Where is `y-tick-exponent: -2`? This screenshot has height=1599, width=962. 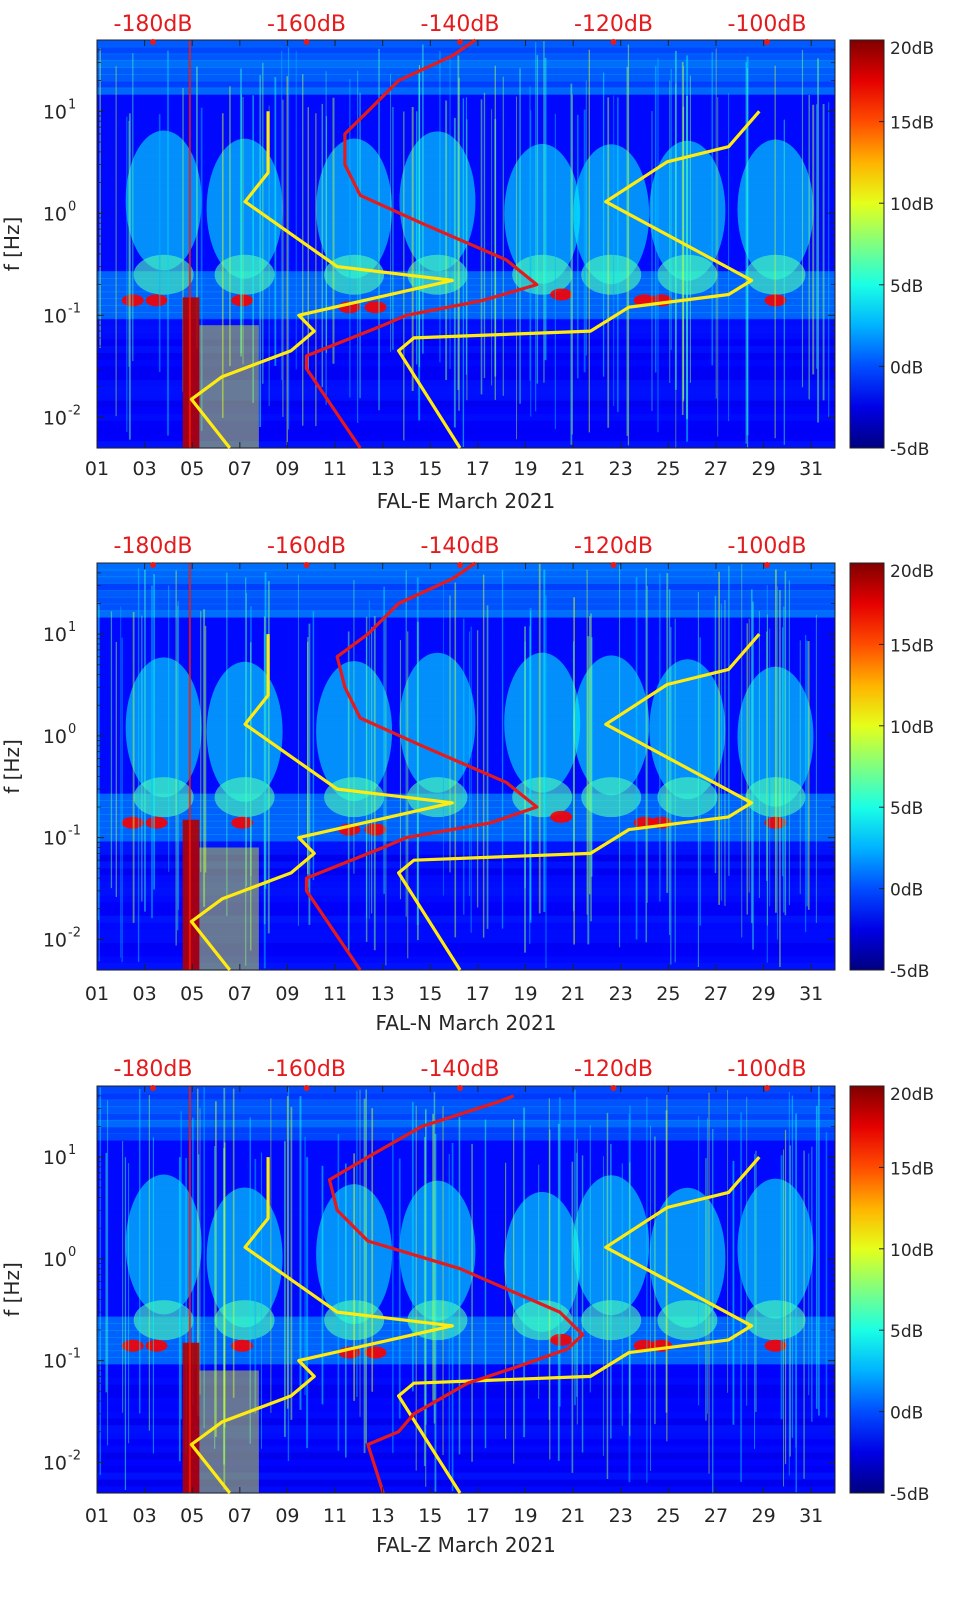 y-tick-exponent: -2 is located at coordinates (74, 932).